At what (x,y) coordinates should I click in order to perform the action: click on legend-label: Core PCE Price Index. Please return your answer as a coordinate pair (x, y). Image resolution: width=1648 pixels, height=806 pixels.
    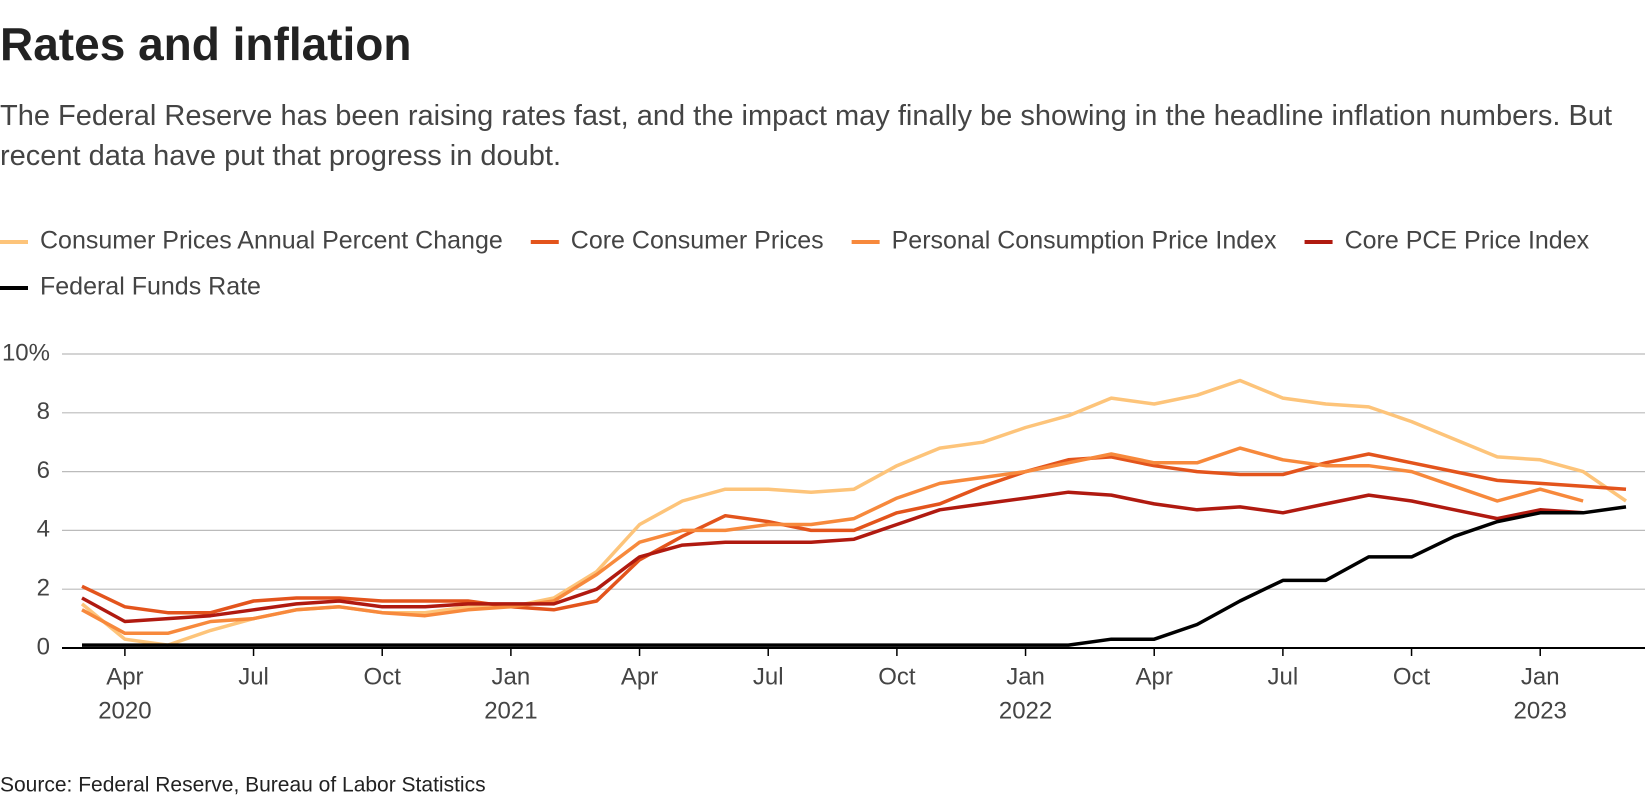
    Looking at the image, I should click on (1467, 241).